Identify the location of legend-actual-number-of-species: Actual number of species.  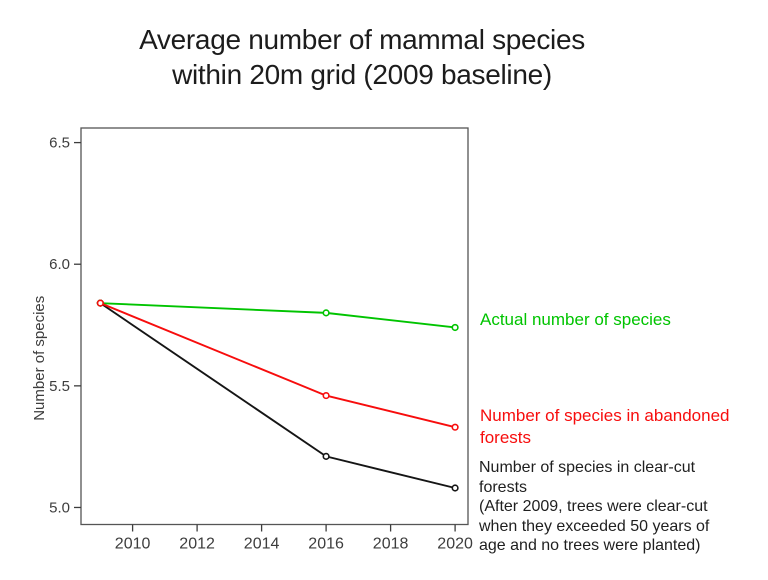
(575, 319).